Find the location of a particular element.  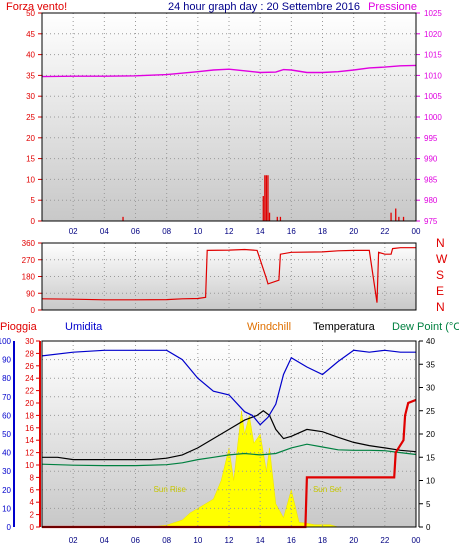

y-tick-label-humidity: 10 is located at coordinates (6, 508).